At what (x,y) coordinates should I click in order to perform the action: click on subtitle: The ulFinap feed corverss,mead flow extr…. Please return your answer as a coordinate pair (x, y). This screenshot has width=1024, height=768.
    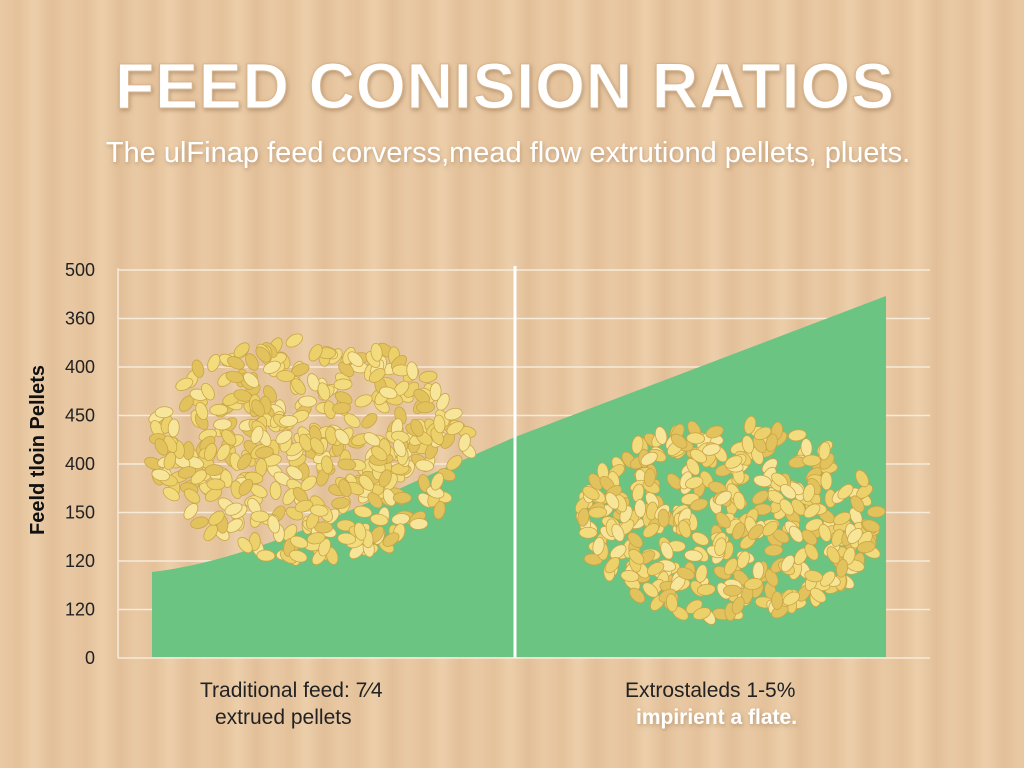
    Looking at the image, I should click on (508, 153).